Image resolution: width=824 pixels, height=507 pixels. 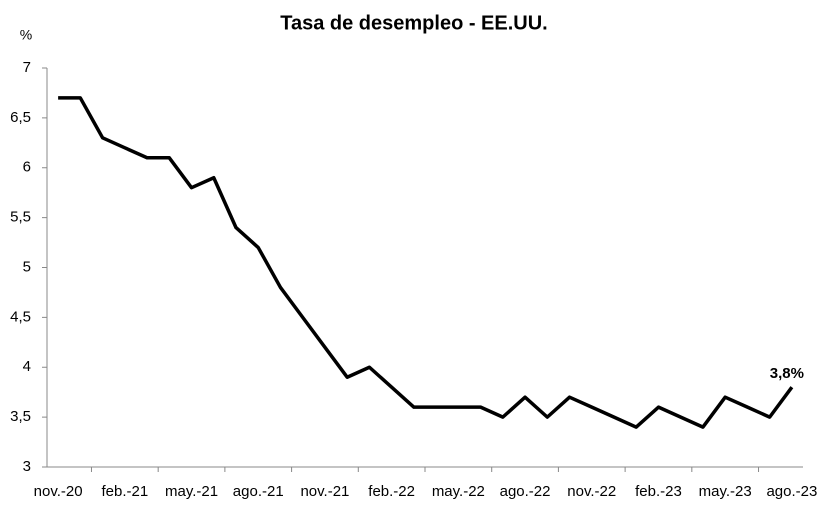 I want to click on y-axis-label: %, so click(x=26, y=35).